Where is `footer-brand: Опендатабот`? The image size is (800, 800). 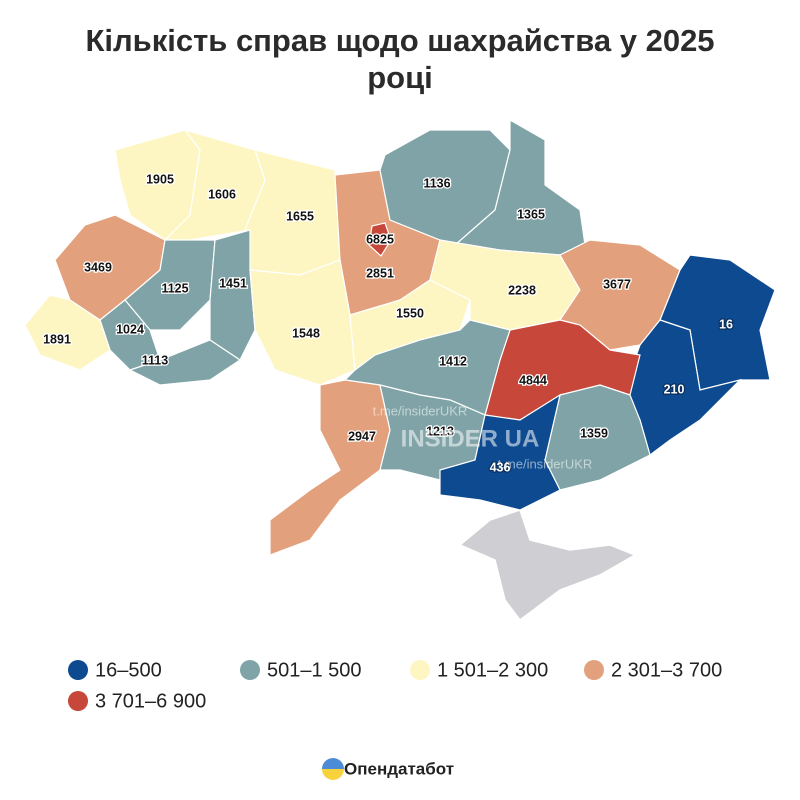 footer-brand: Опендатабот is located at coordinates (399, 768).